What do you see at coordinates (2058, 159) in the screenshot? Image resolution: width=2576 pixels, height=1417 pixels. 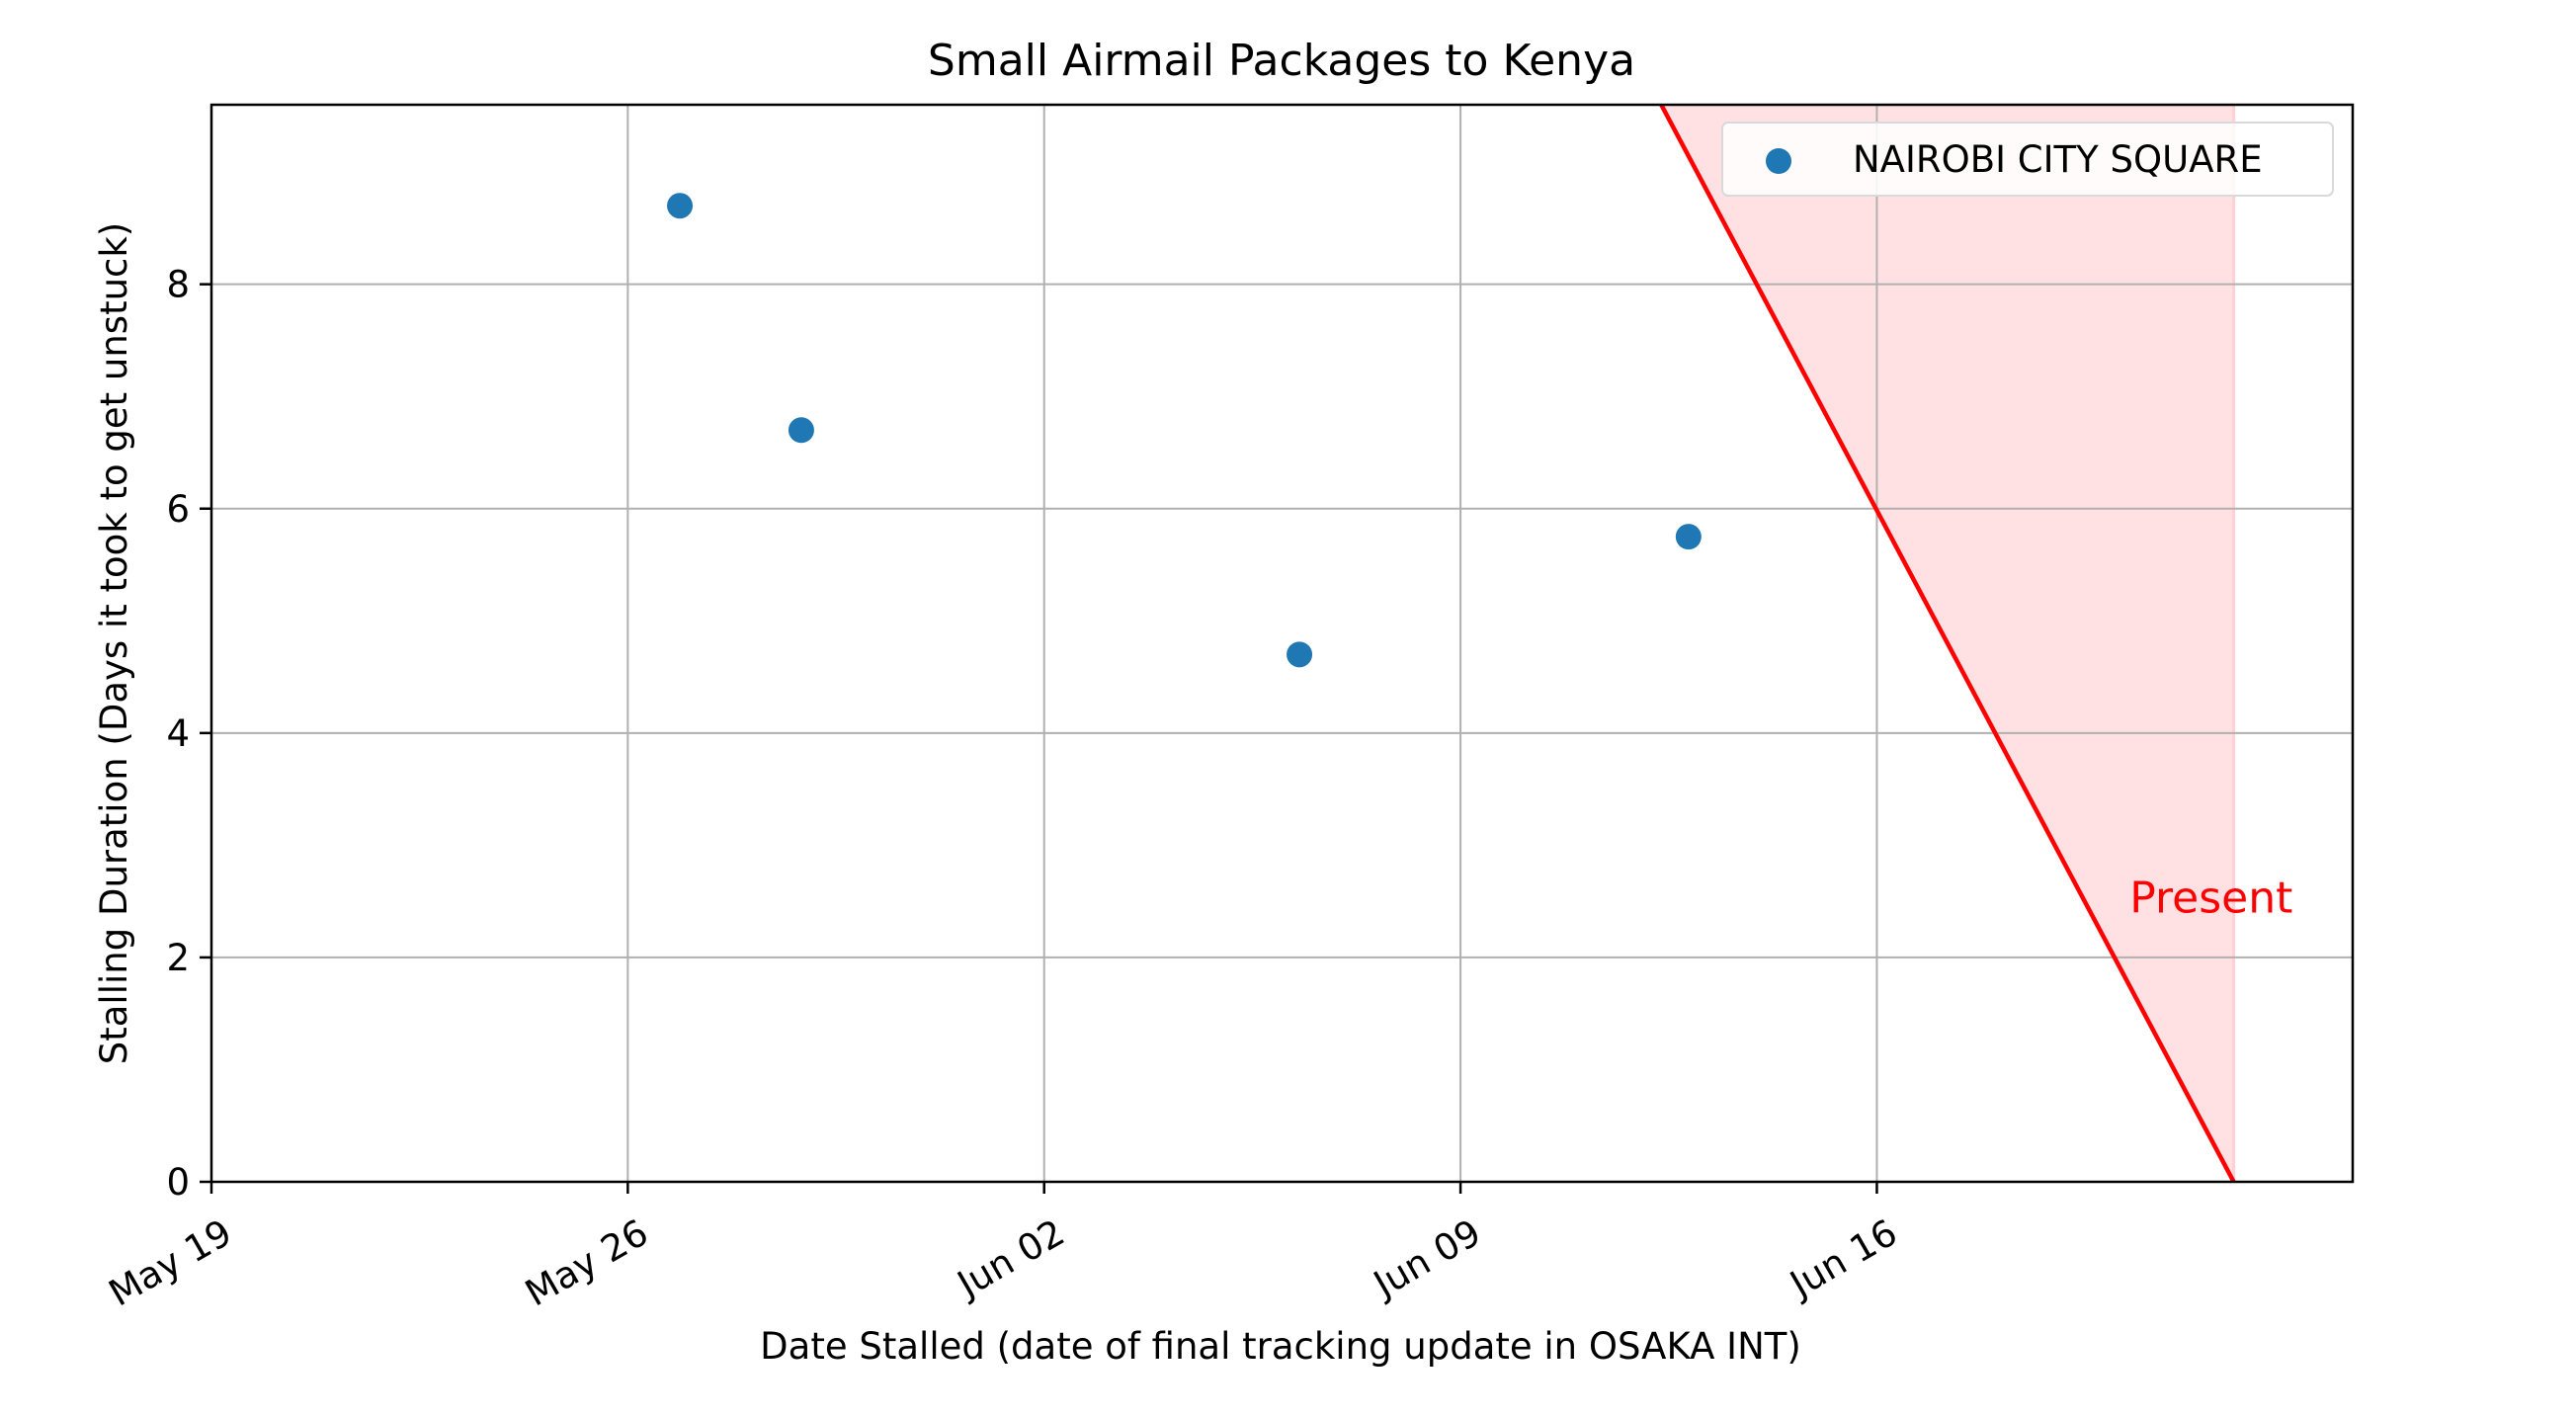 I see `legend-label: NAIROBI CITY SQUARE` at bounding box center [2058, 159].